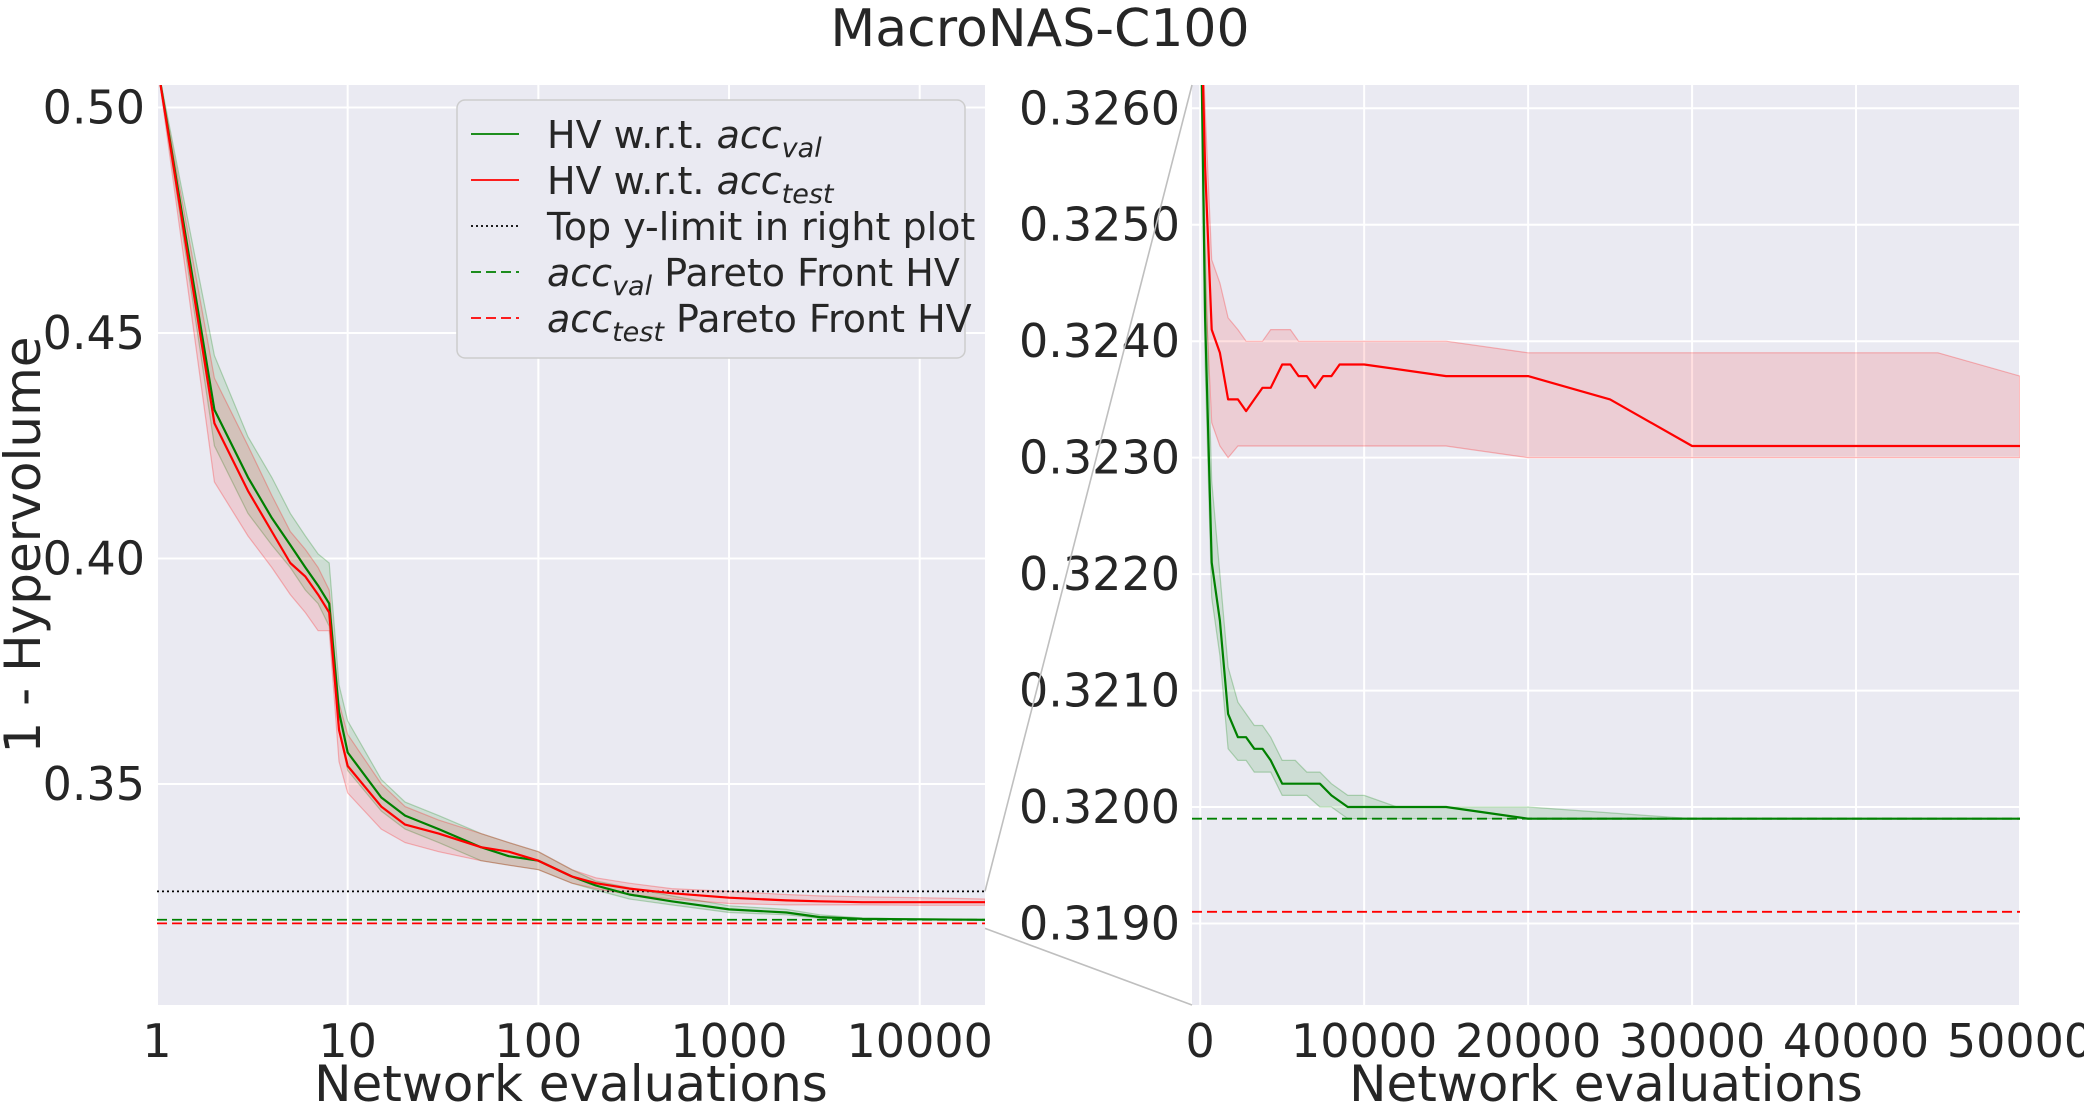  What do you see at coordinates (1610, 266) in the screenshot?
I see `series-line-test` at bounding box center [1610, 266].